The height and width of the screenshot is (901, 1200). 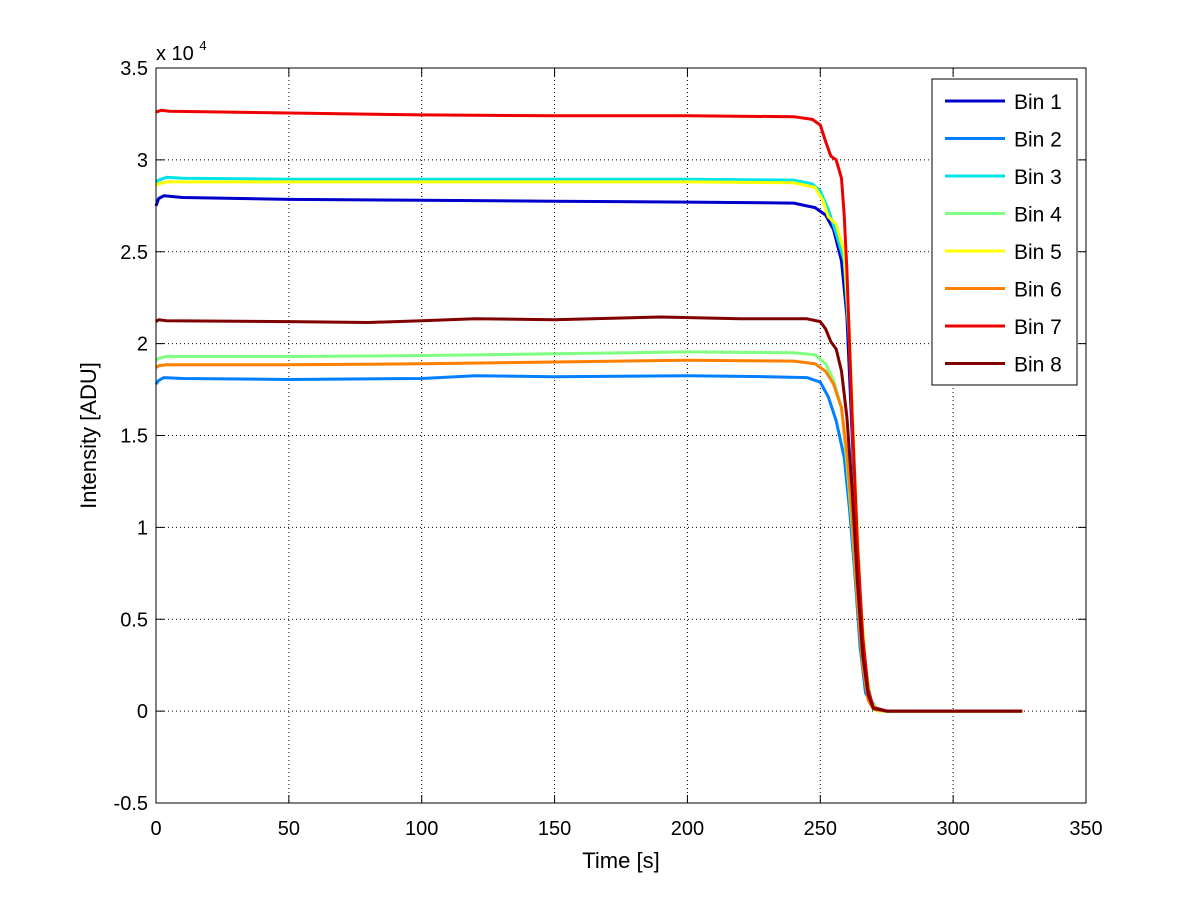 What do you see at coordinates (1038, 327) in the screenshot?
I see `legend-label: Bin 7` at bounding box center [1038, 327].